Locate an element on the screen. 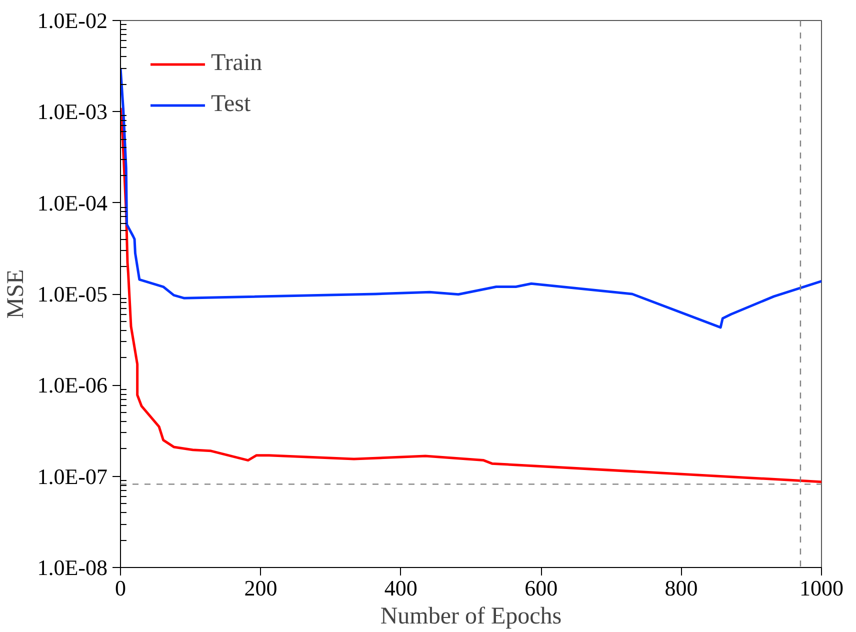 Image resolution: width=856 pixels, height=632 pixels. y-tick-label: 1.0E-07 is located at coordinates (72, 476).